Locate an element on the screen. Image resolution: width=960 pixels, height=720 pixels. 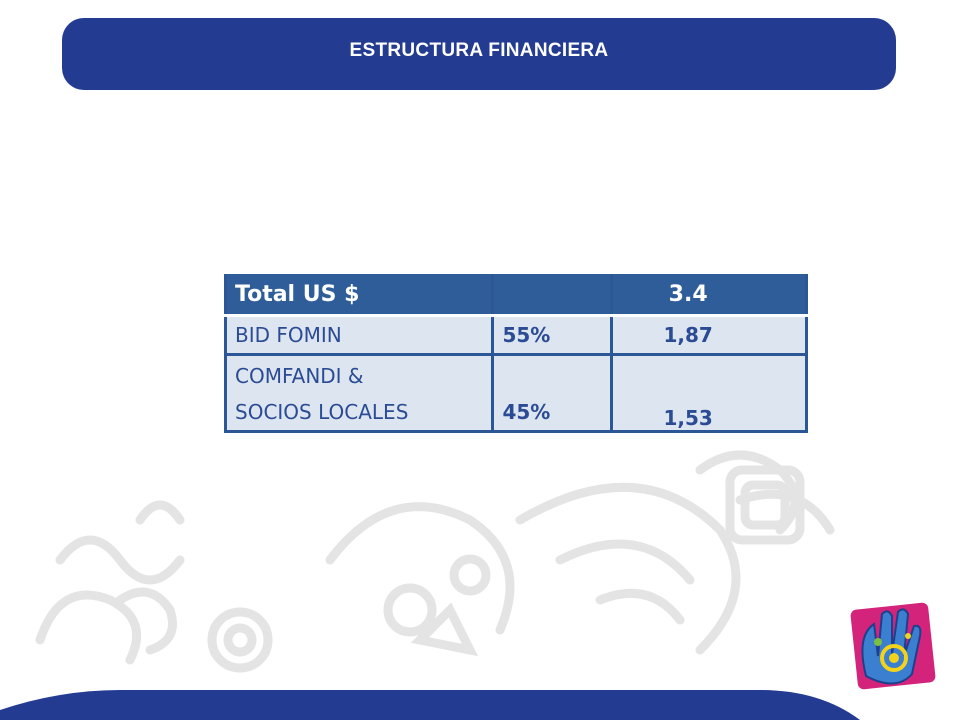
table-row: COMFANDI & SOCIOS LOCALES 45% 1,53 is located at coordinates (515, 393).